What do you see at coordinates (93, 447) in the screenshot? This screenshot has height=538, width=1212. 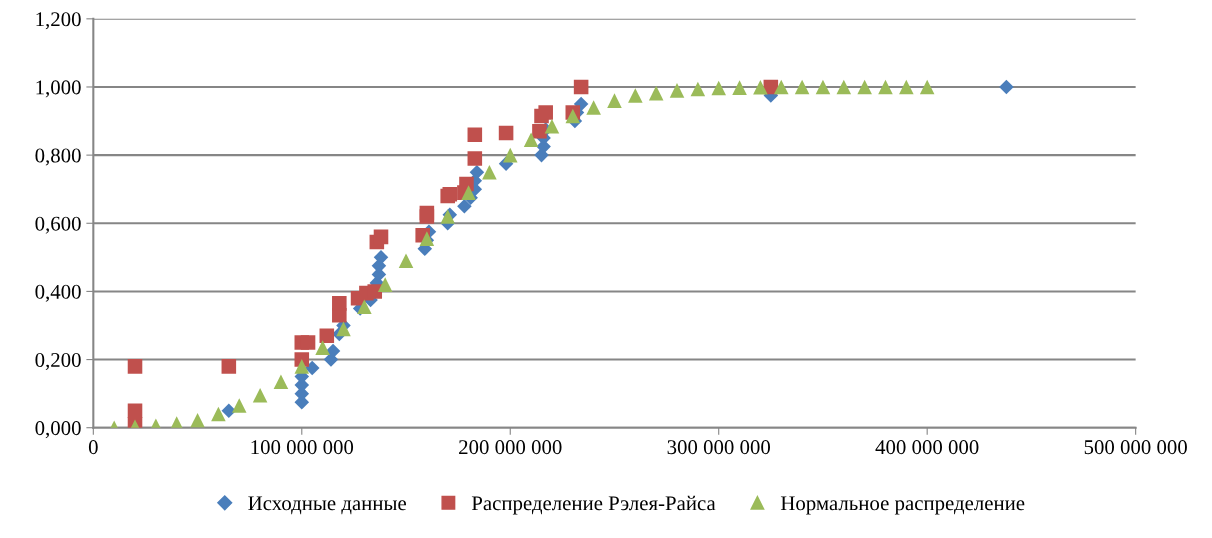 I see `x-tick-label: 0` at bounding box center [93, 447].